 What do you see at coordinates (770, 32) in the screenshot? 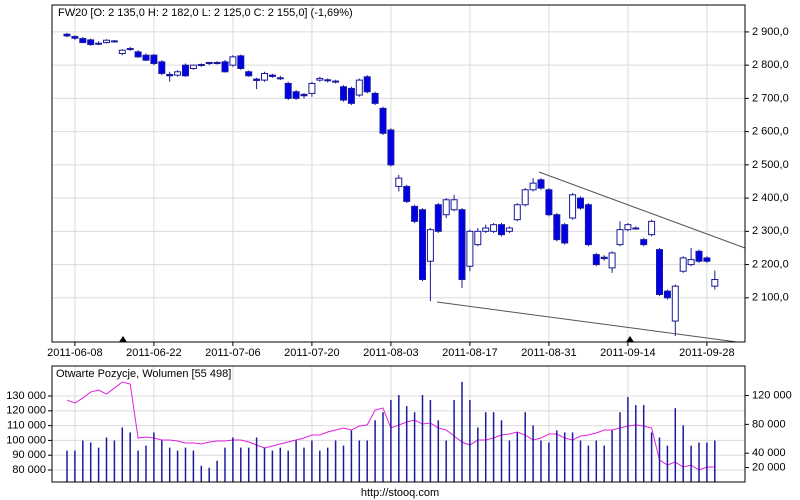
I see `y-tick-label: 2 900,0` at bounding box center [770, 32].